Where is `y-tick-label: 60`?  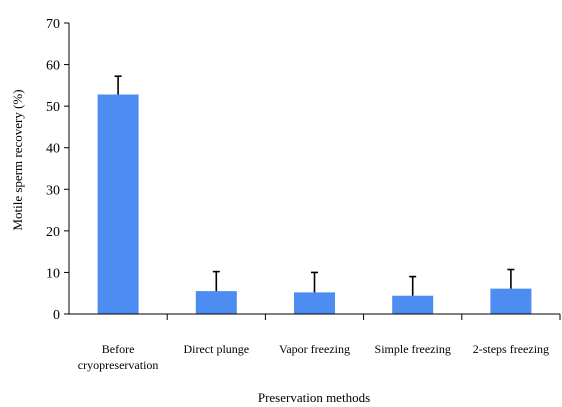
y-tick-label: 60 is located at coordinates (53, 66).